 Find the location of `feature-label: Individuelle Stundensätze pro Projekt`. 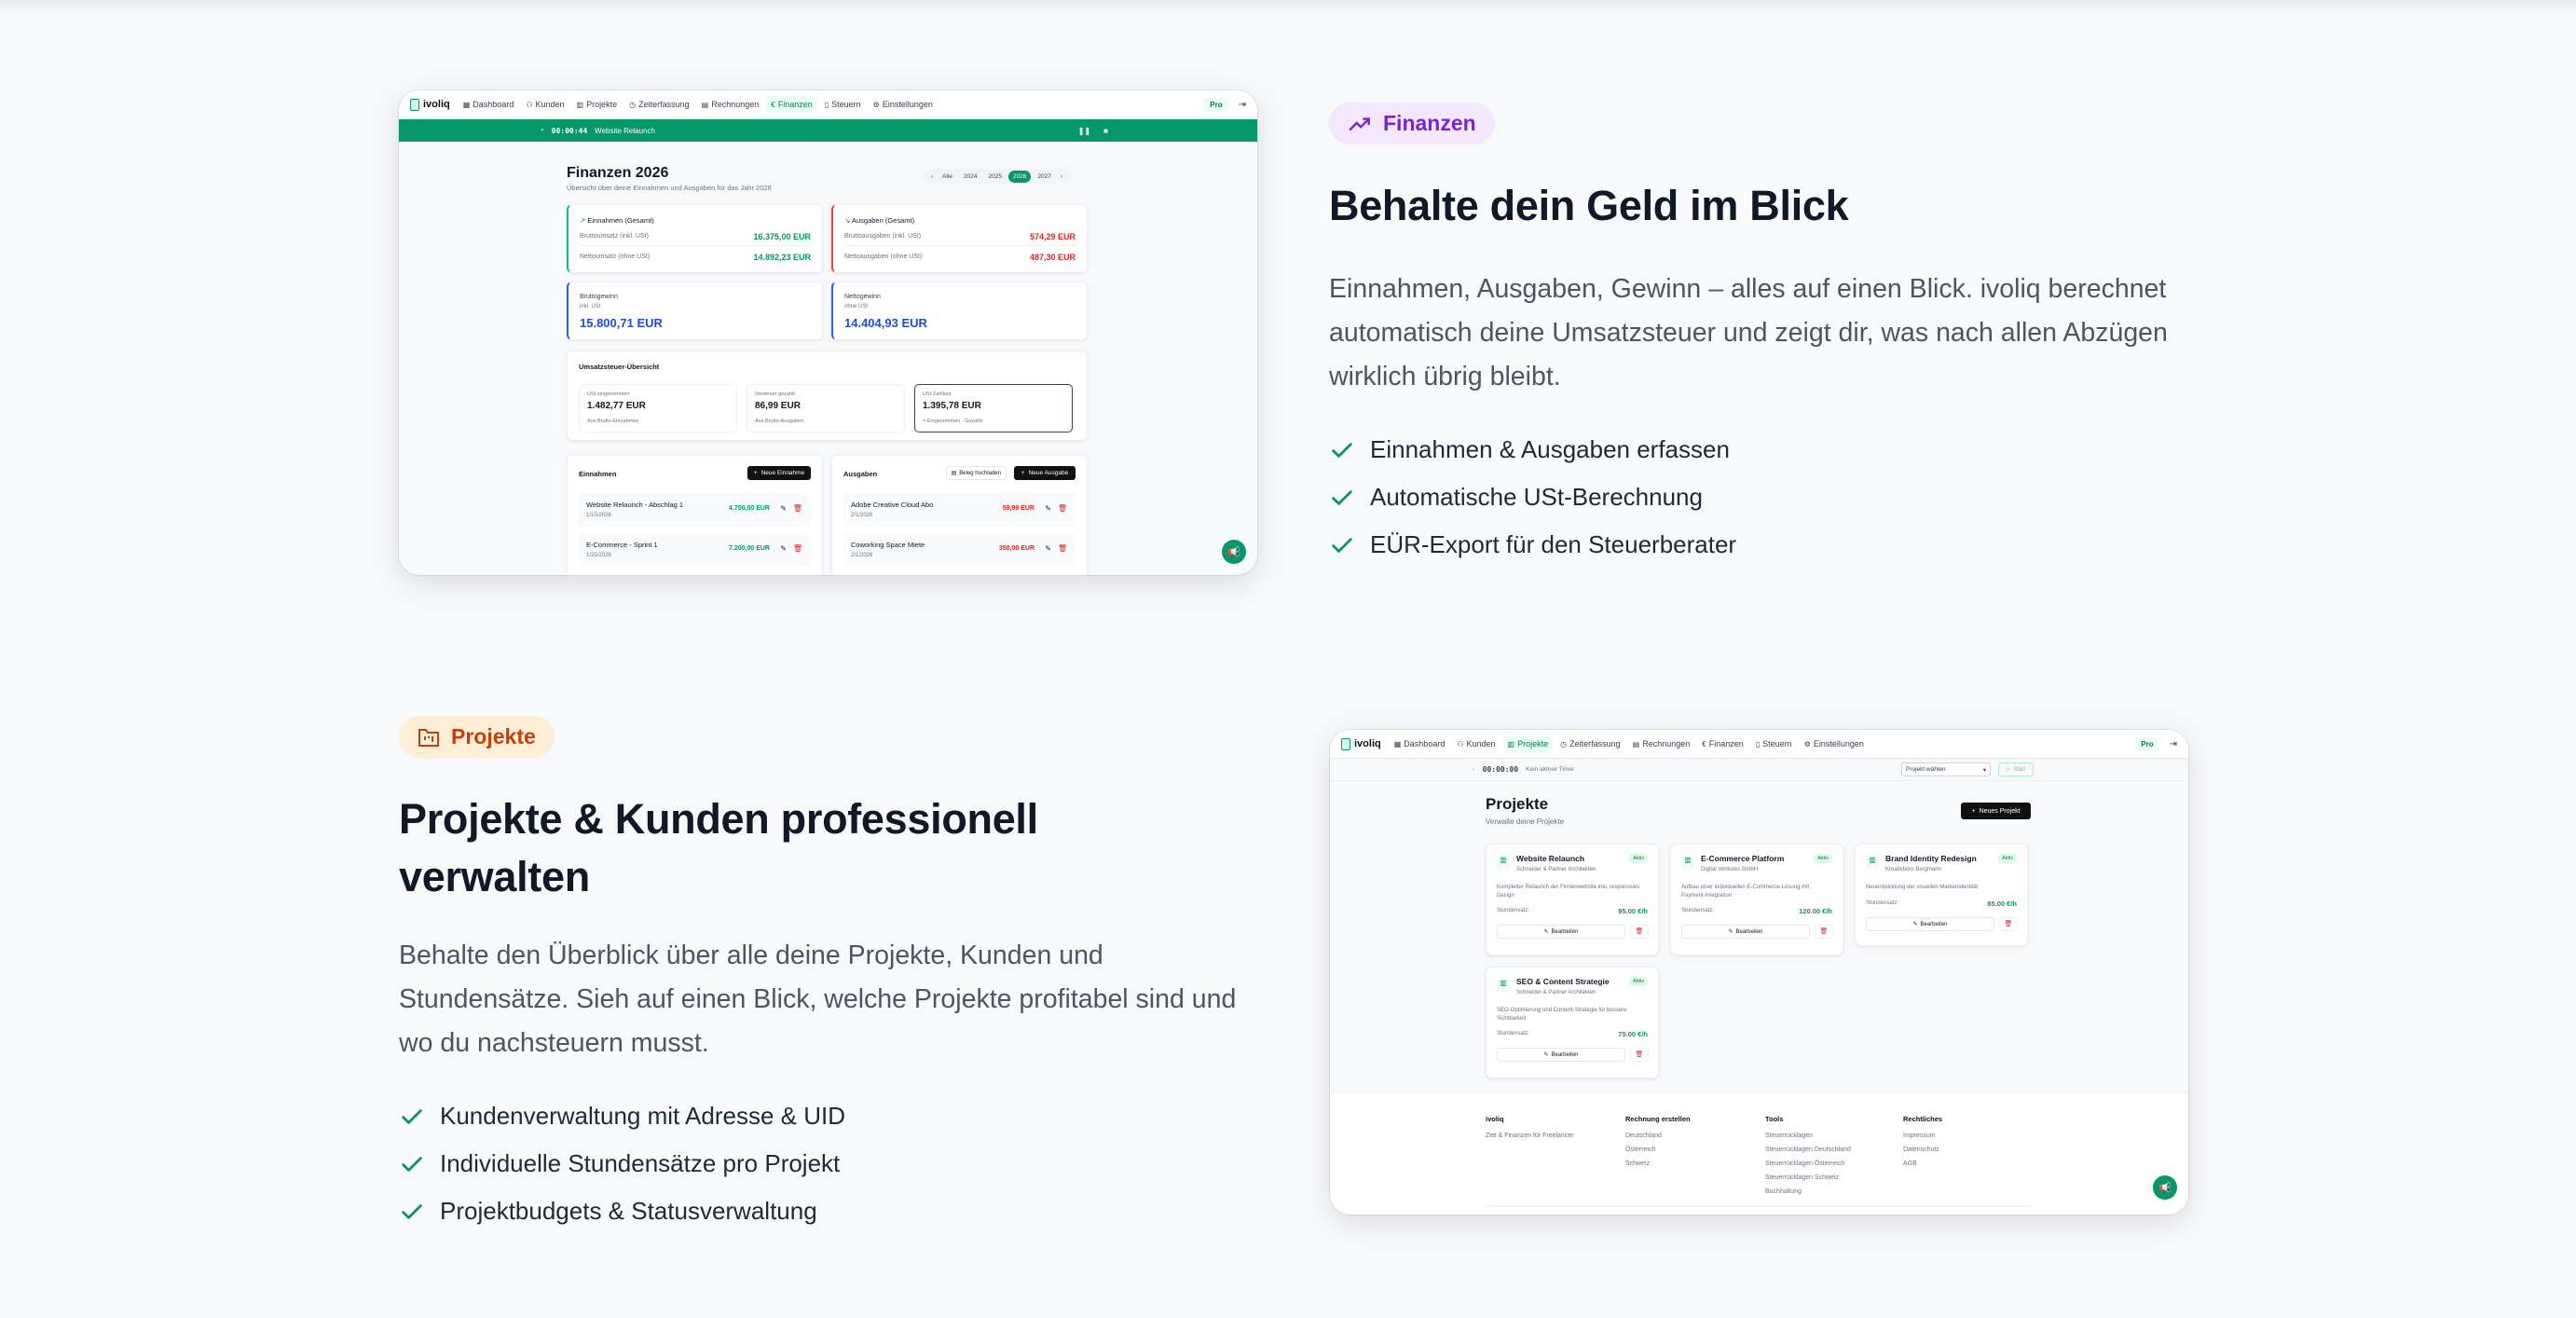

feature-label: Individuelle Stundensätze pro Projekt is located at coordinates (640, 1163).